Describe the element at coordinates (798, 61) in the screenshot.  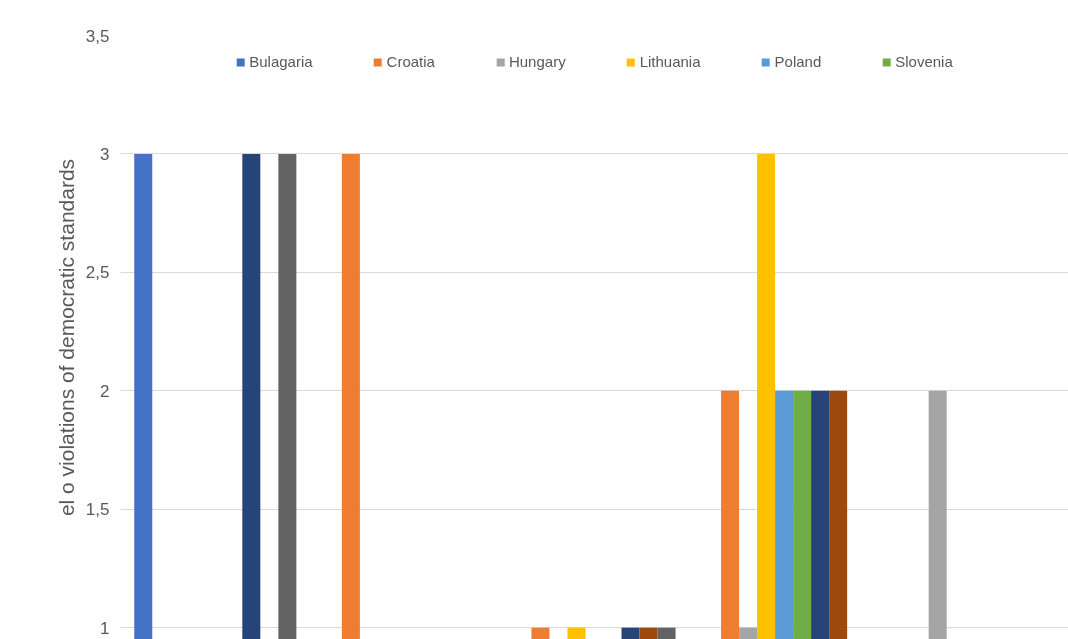
I see `legend-label: Poland` at that location.